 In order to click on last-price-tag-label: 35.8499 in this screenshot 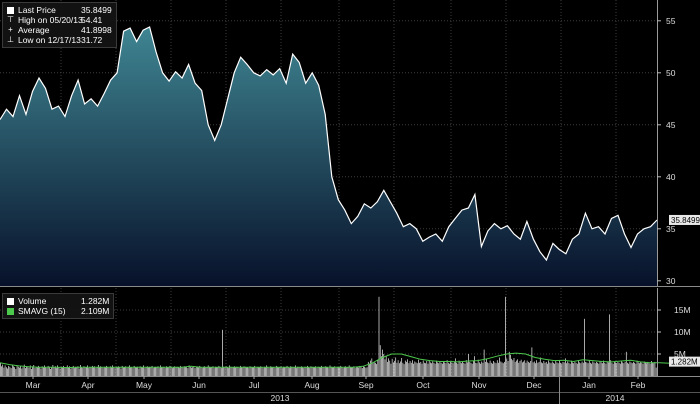, I will do `click(685, 220)`.